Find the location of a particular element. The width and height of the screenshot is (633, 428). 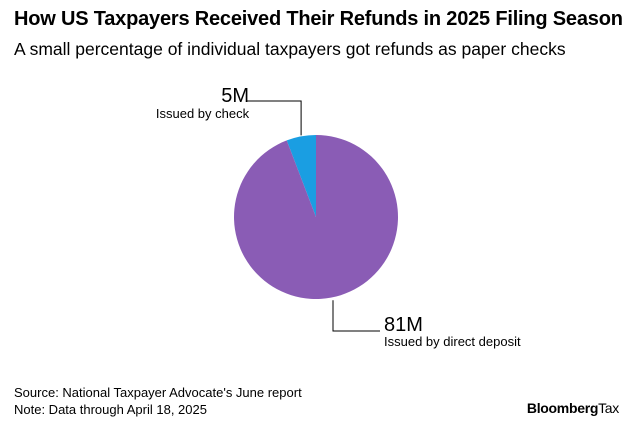

leader-line-check is located at coordinates (274, 118).